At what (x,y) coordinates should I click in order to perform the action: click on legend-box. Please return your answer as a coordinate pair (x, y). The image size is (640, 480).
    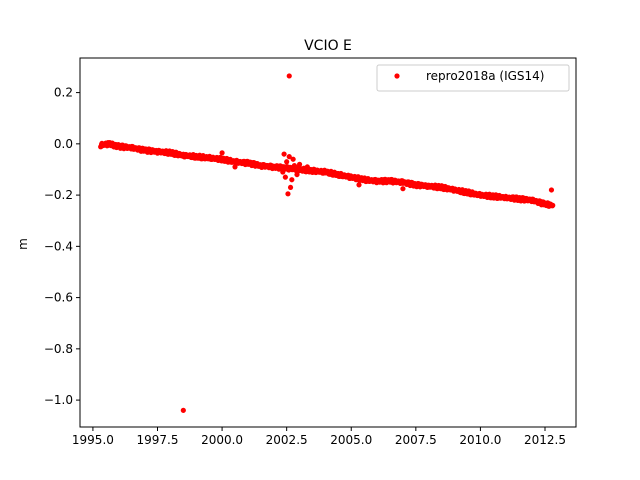
    Looking at the image, I should click on (473, 78).